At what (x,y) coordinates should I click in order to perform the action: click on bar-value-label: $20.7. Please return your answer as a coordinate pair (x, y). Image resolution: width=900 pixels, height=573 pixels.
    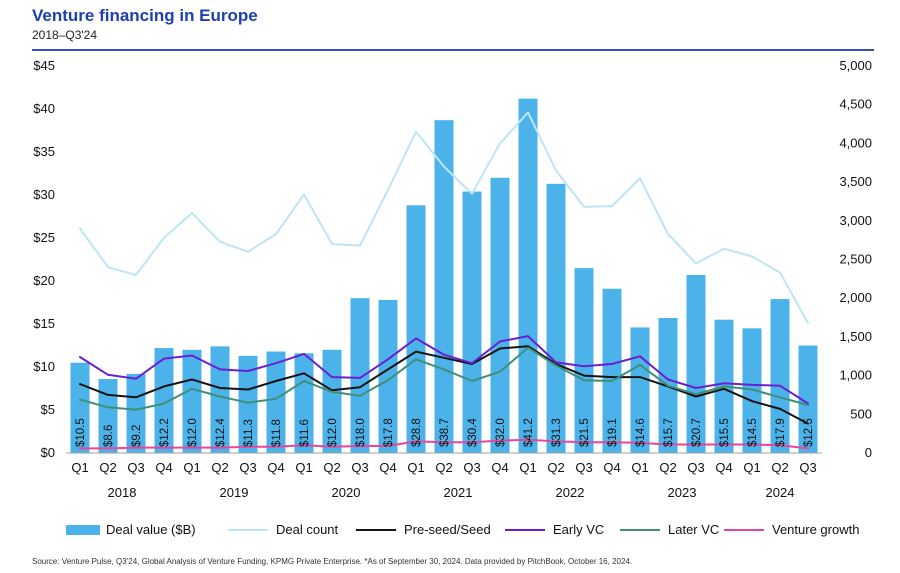
    Looking at the image, I should click on (697, 432).